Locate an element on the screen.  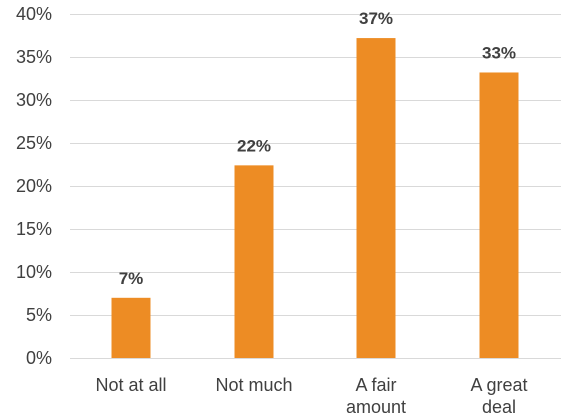
y-axis-tick-labels: 0% 5% 10% 15% 20% 25% 30% 35% 40% is located at coordinates (34, 186).